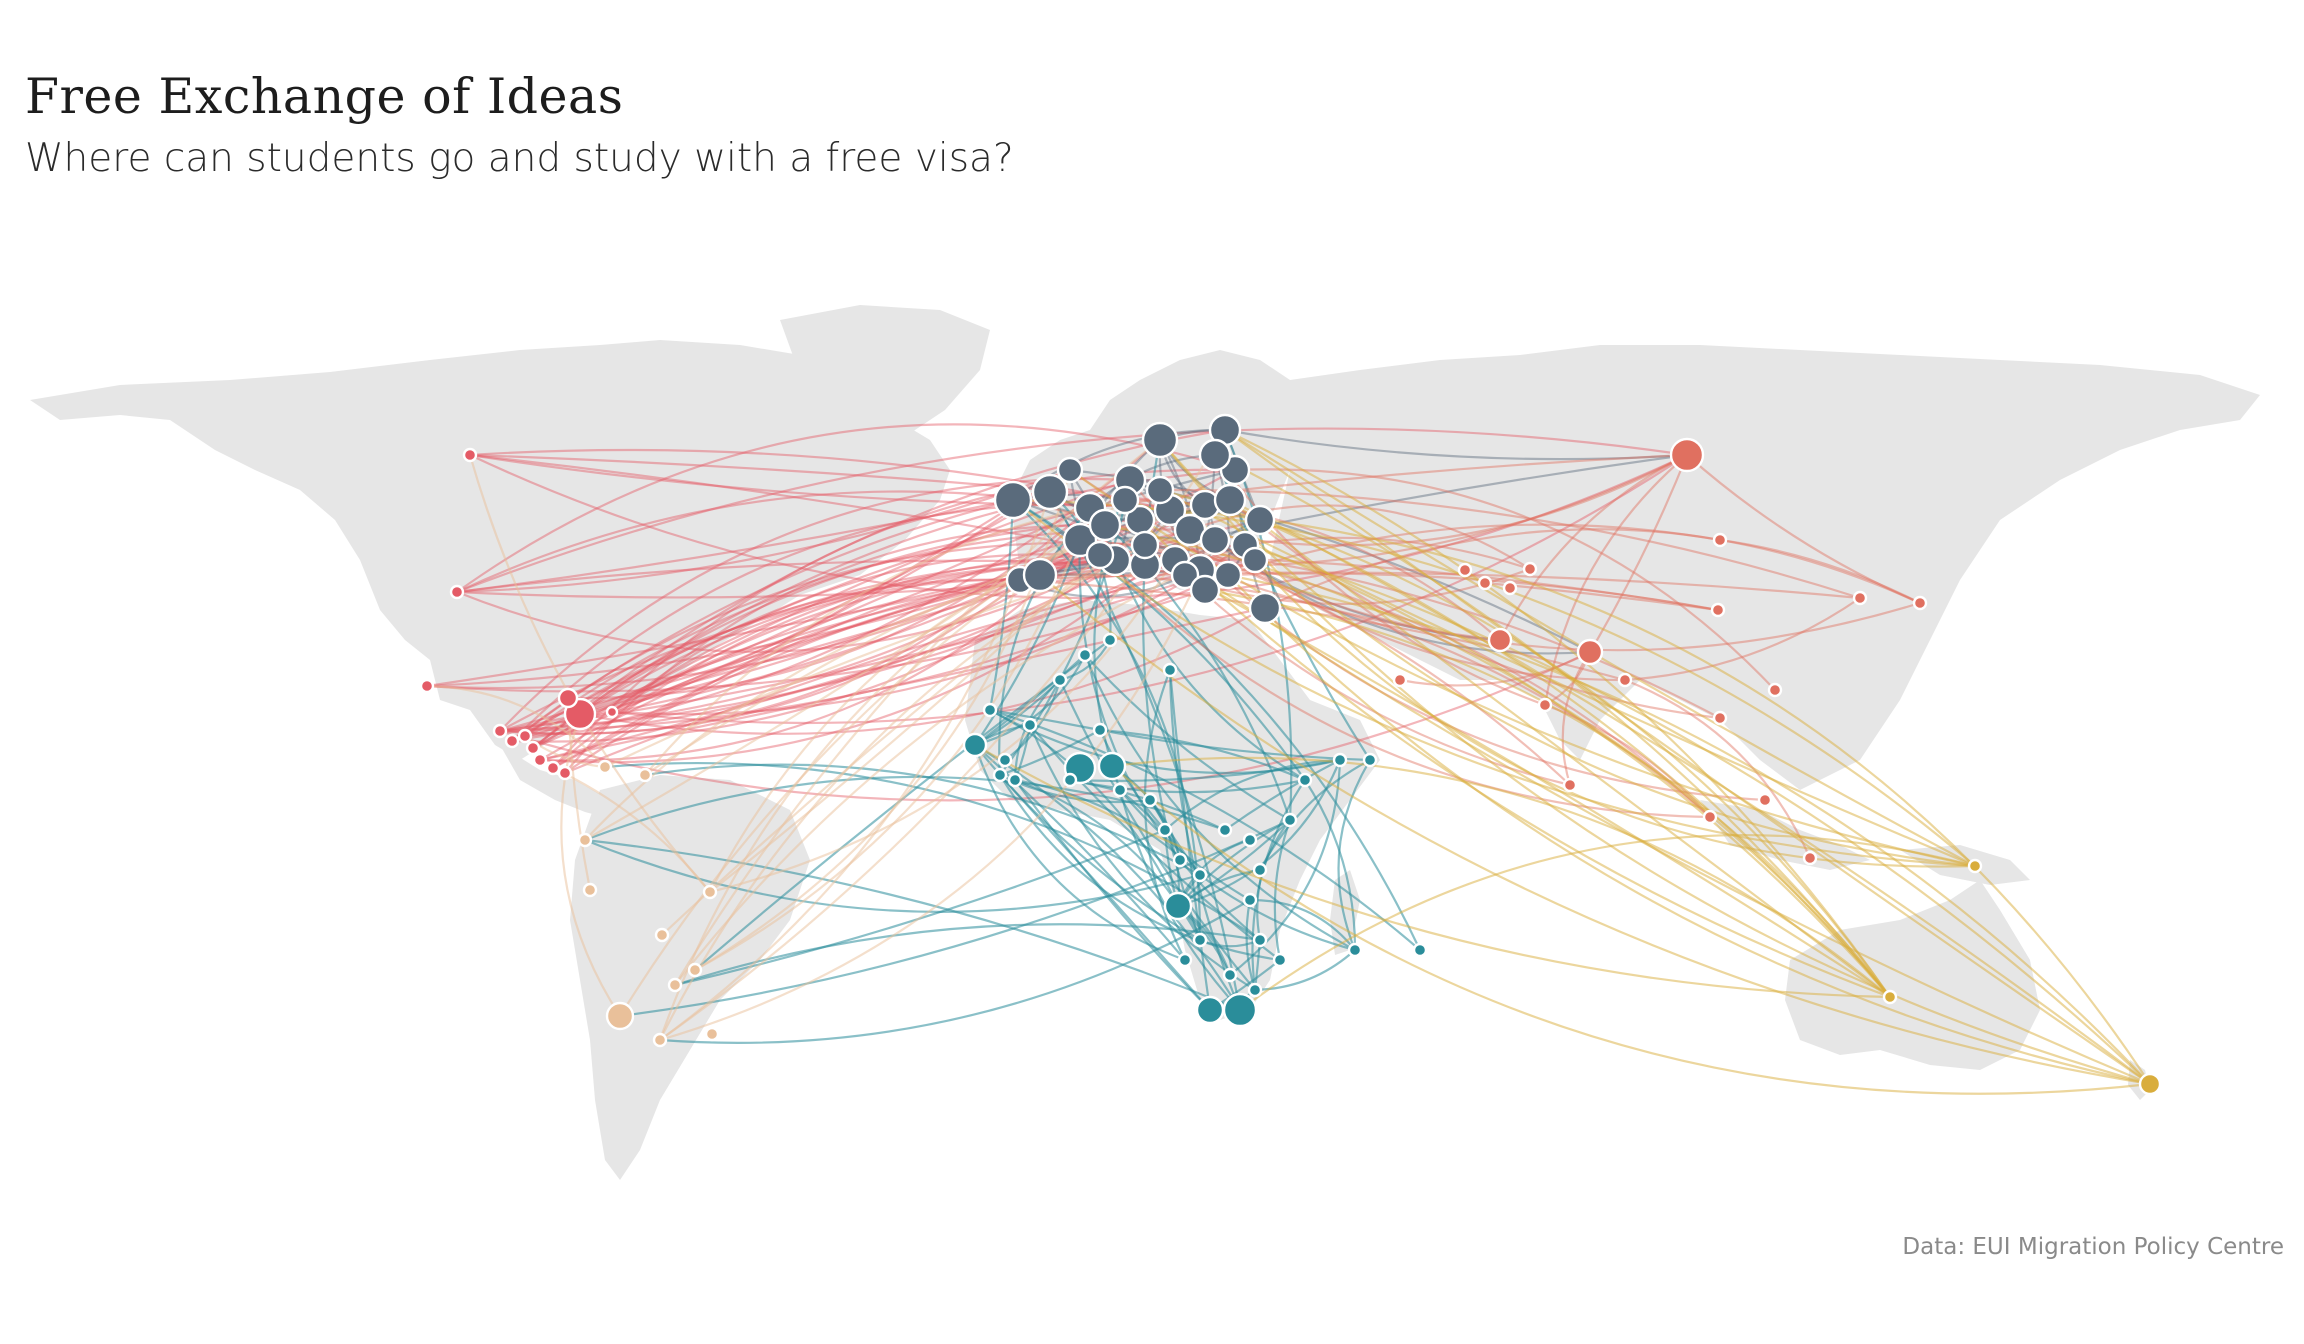 Image resolution: width=2304 pixels, height=1344 pixels. I want to click on chart-title: Free Exchange of Ideas, so click(324, 96).